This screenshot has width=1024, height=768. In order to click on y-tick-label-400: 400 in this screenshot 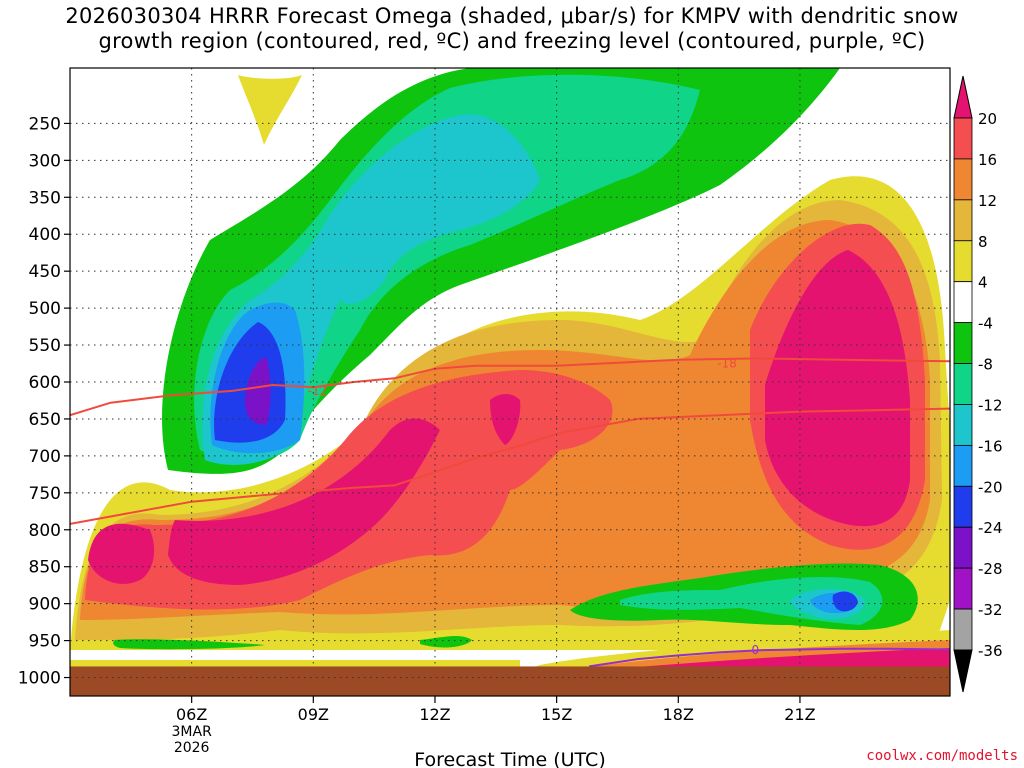, I will do `click(45, 235)`.